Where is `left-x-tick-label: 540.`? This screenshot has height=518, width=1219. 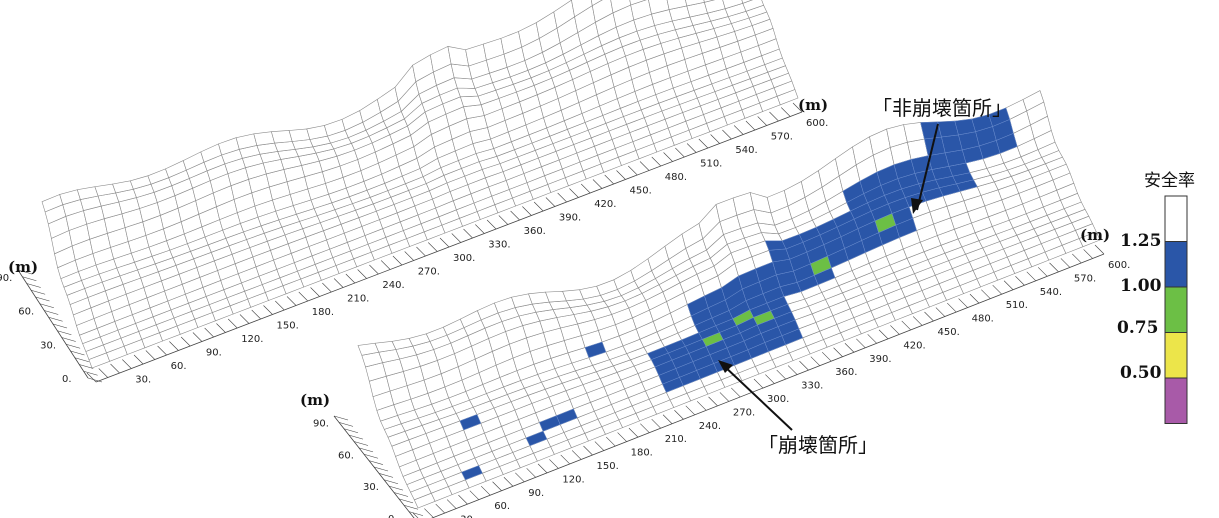 left-x-tick-label: 540. is located at coordinates (746, 150).